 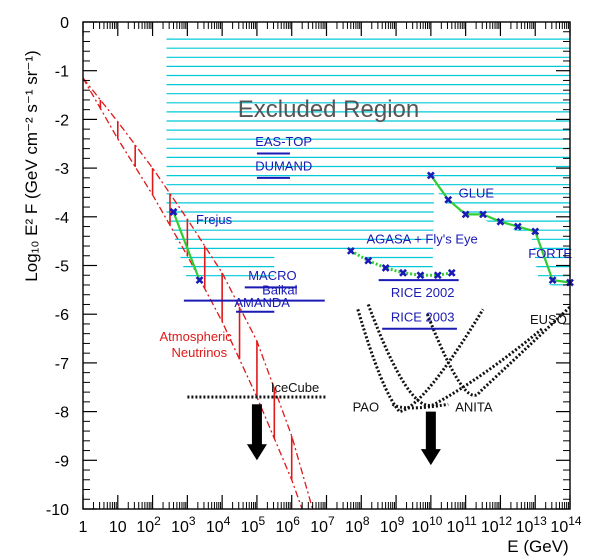 I want to click on x-tick-label: 10⁷, so click(x=322, y=525).